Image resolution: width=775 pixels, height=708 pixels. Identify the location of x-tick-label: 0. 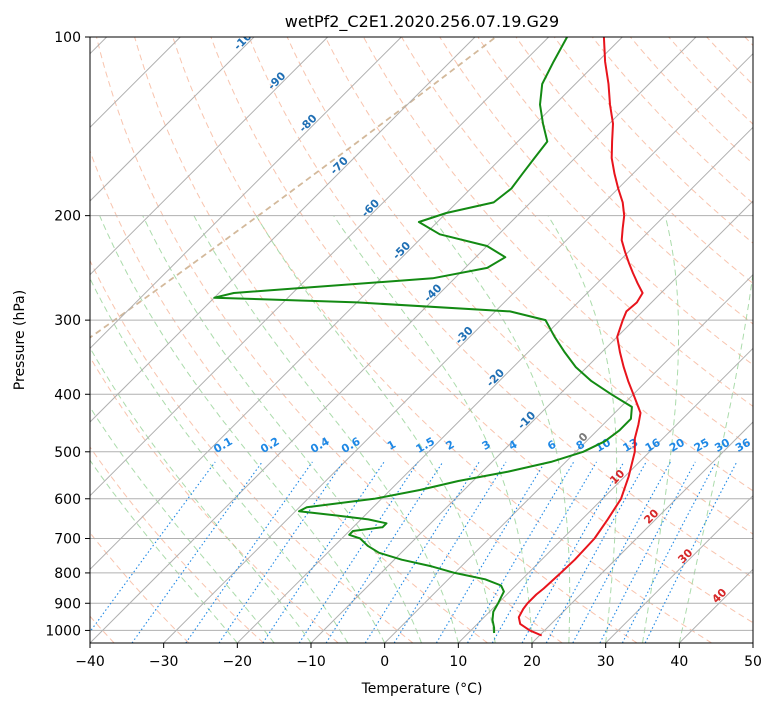
(384, 662).